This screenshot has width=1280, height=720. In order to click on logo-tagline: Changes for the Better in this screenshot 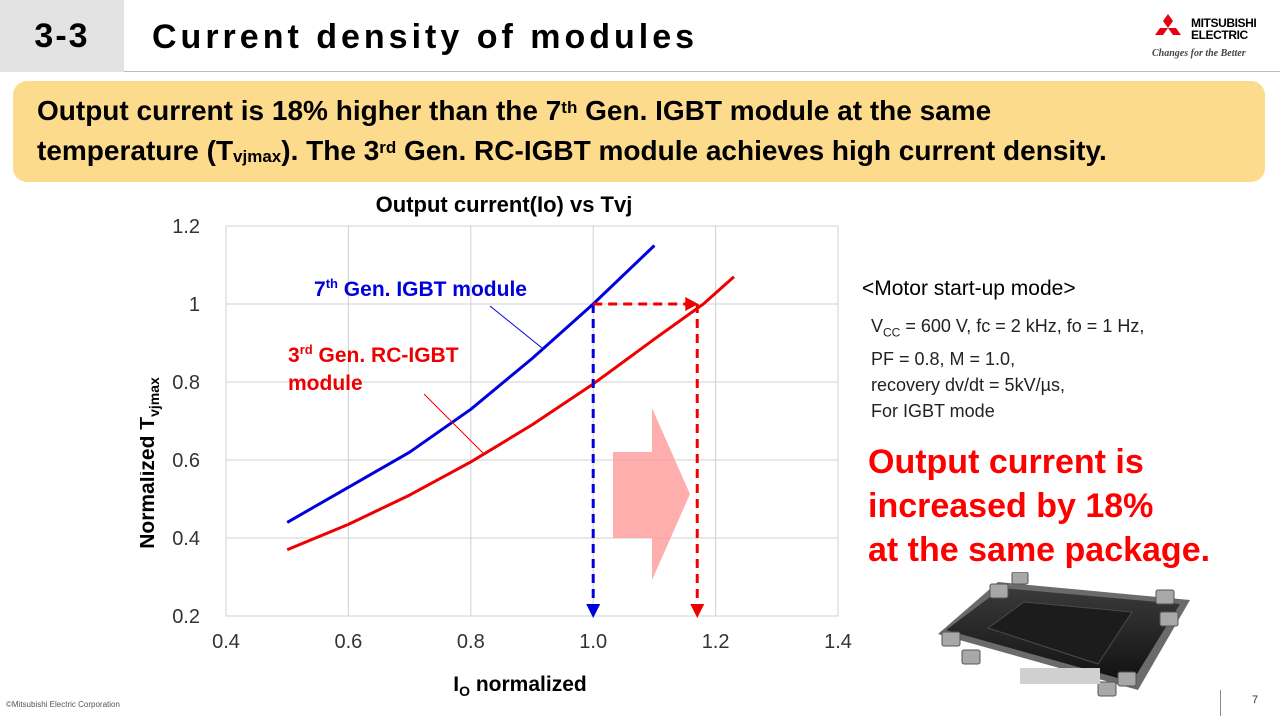, I will do `click(1199, 53)`.